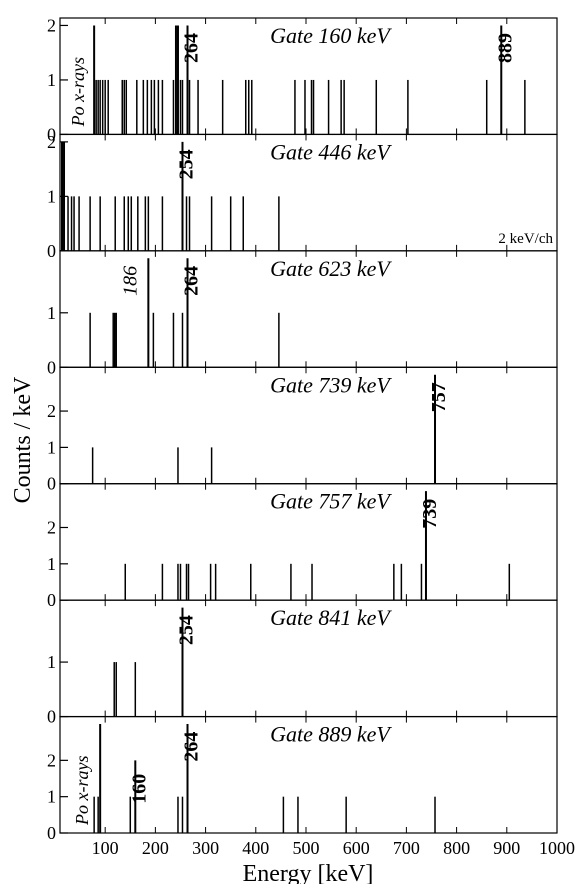 The image size is (583, 884). What do you see at coordinates (525, 239) in the screenshot?
I see `binning-note: 2 keV/ch` at bounding box center [525, 239].